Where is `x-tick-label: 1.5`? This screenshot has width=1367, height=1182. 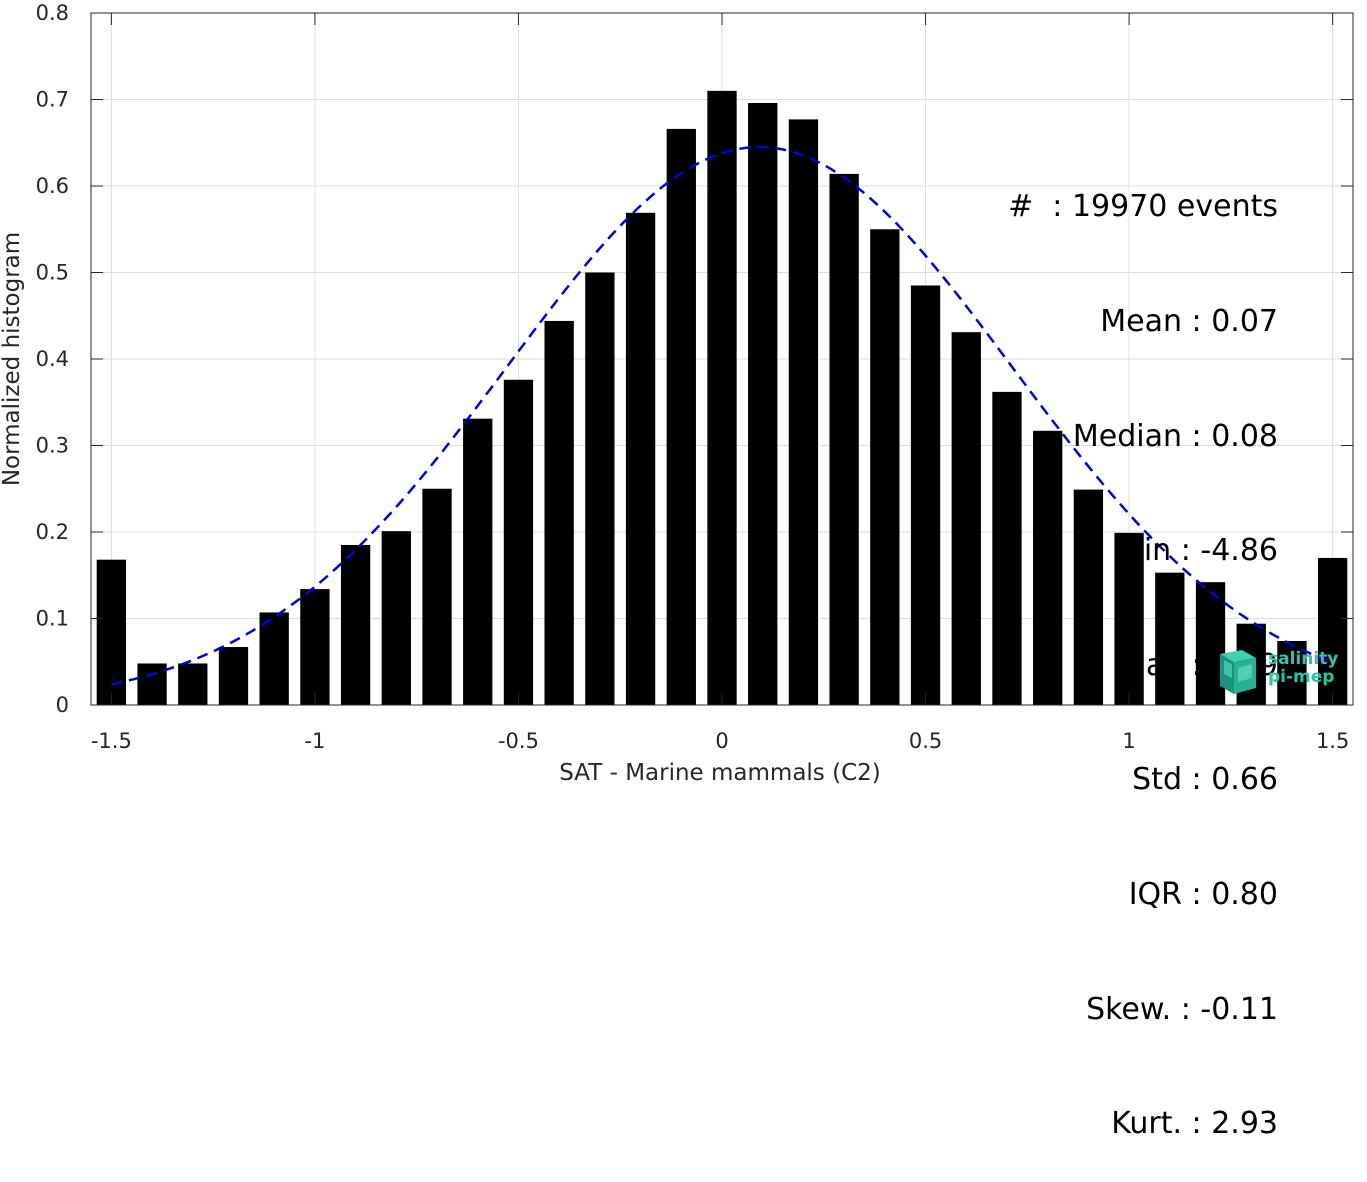 x-tick-label: 1.5 is located at coordinates (1332, 741).